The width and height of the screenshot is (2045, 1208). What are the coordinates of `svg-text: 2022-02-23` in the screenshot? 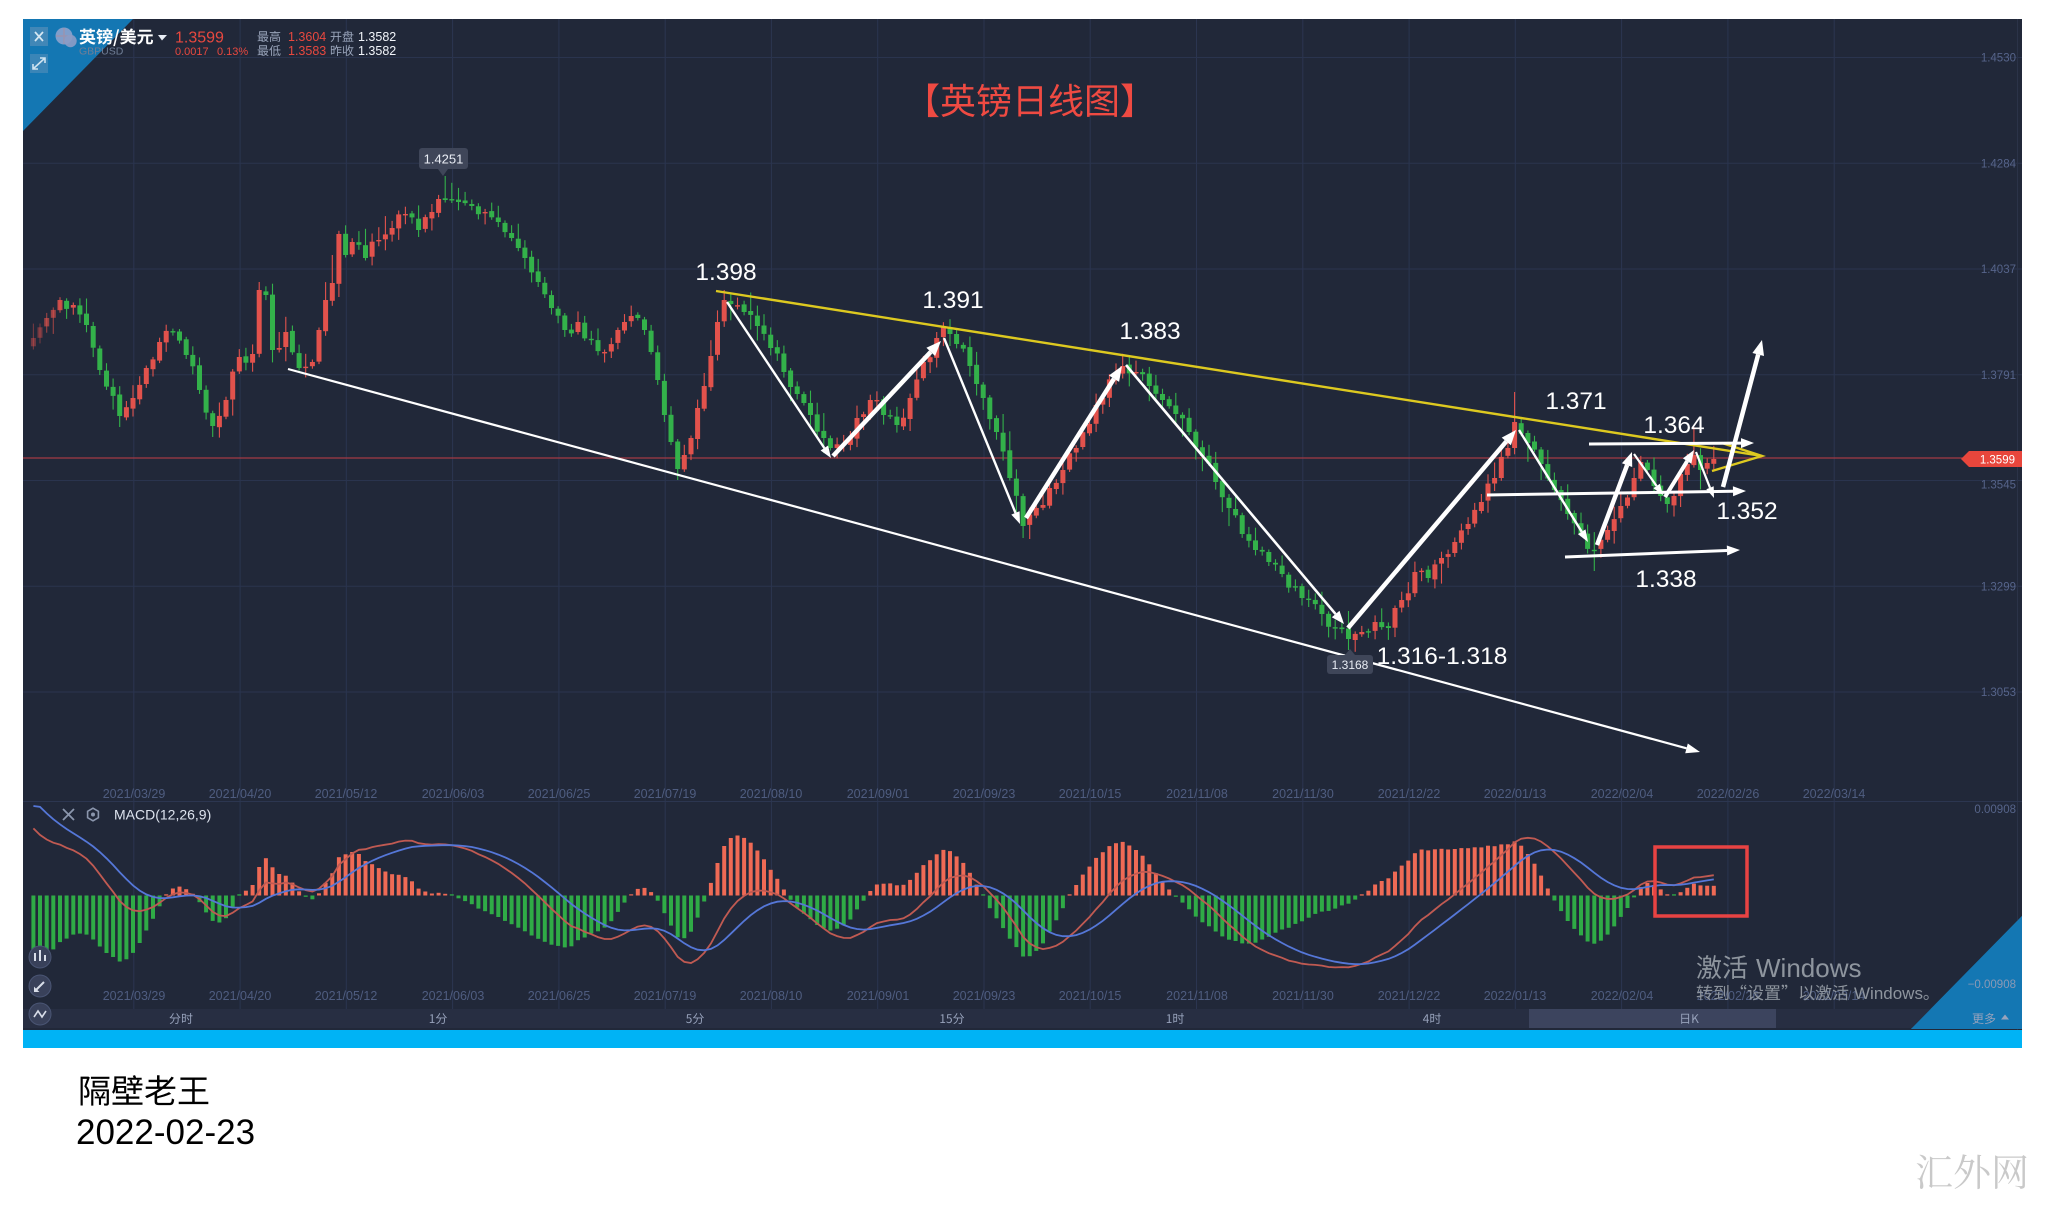 It's located at (165, 1132).